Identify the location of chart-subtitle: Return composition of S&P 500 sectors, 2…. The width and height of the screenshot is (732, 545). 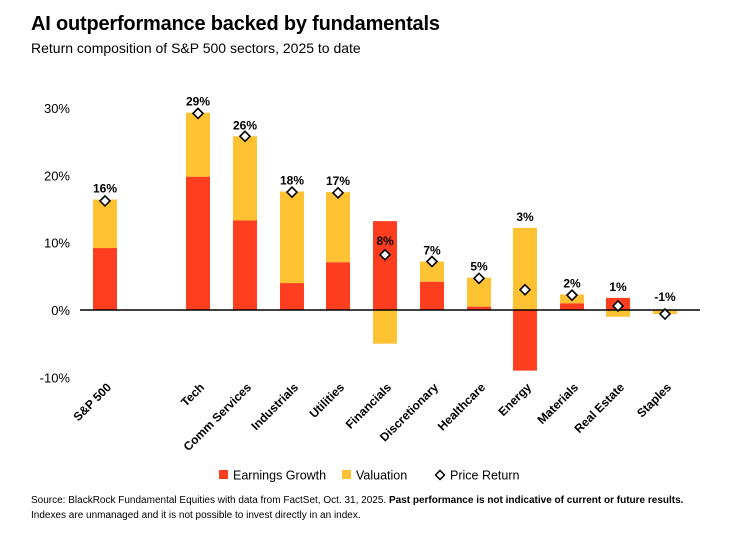
(196, 48).